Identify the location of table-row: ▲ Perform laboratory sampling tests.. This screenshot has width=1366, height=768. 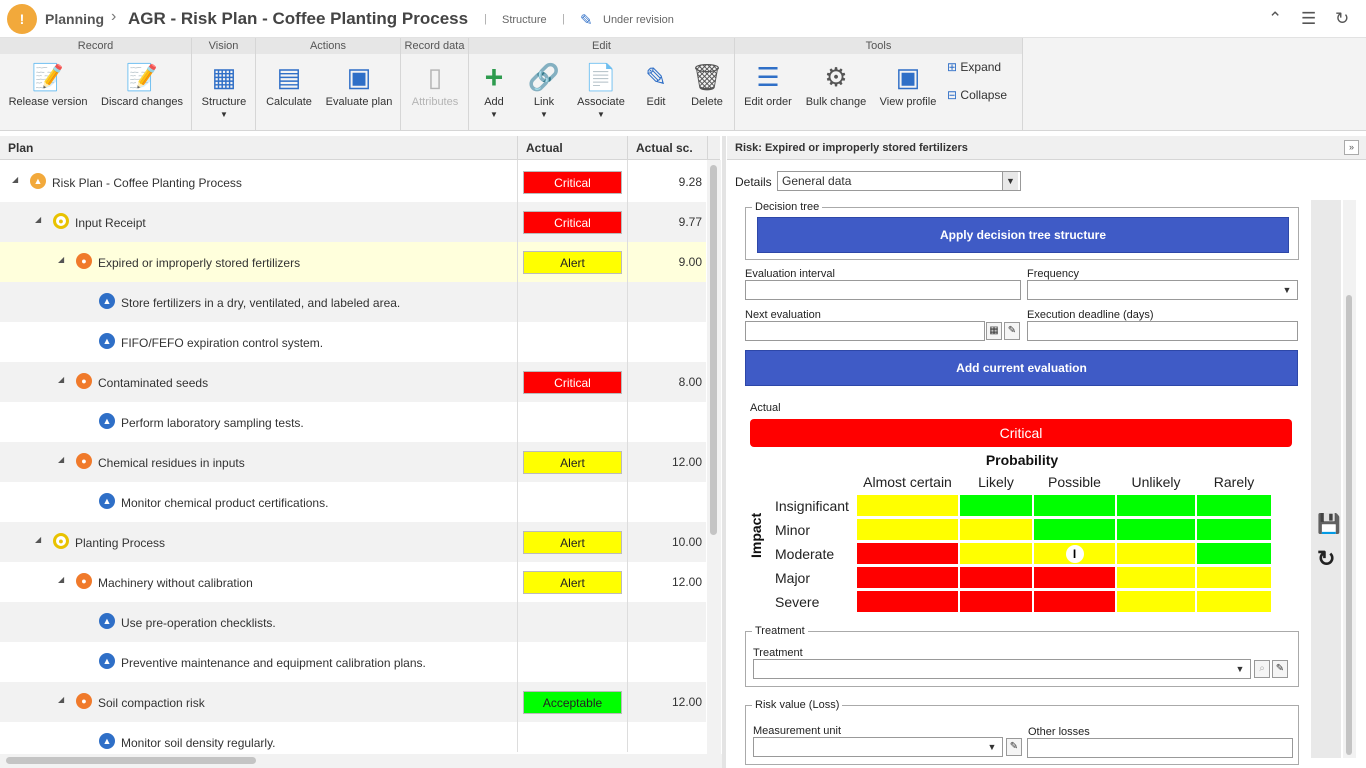
(353, 422).